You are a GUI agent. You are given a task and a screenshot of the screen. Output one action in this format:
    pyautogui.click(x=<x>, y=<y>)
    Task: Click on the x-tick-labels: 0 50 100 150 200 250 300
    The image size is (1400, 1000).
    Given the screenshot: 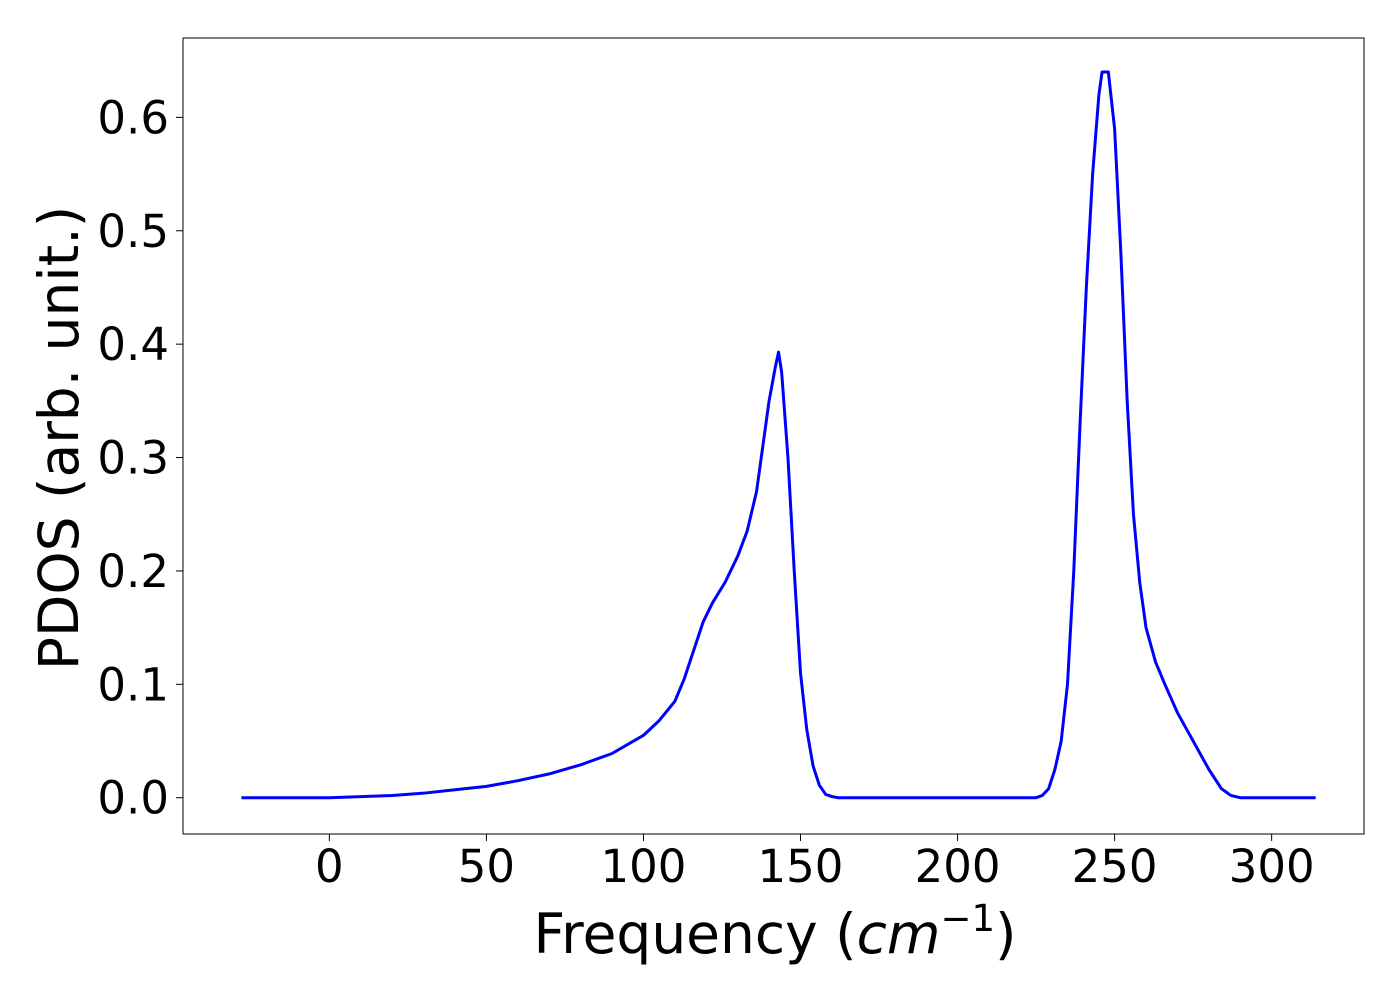 What is the action you would take?
    pyautogui.click(x=815, y=866)
    